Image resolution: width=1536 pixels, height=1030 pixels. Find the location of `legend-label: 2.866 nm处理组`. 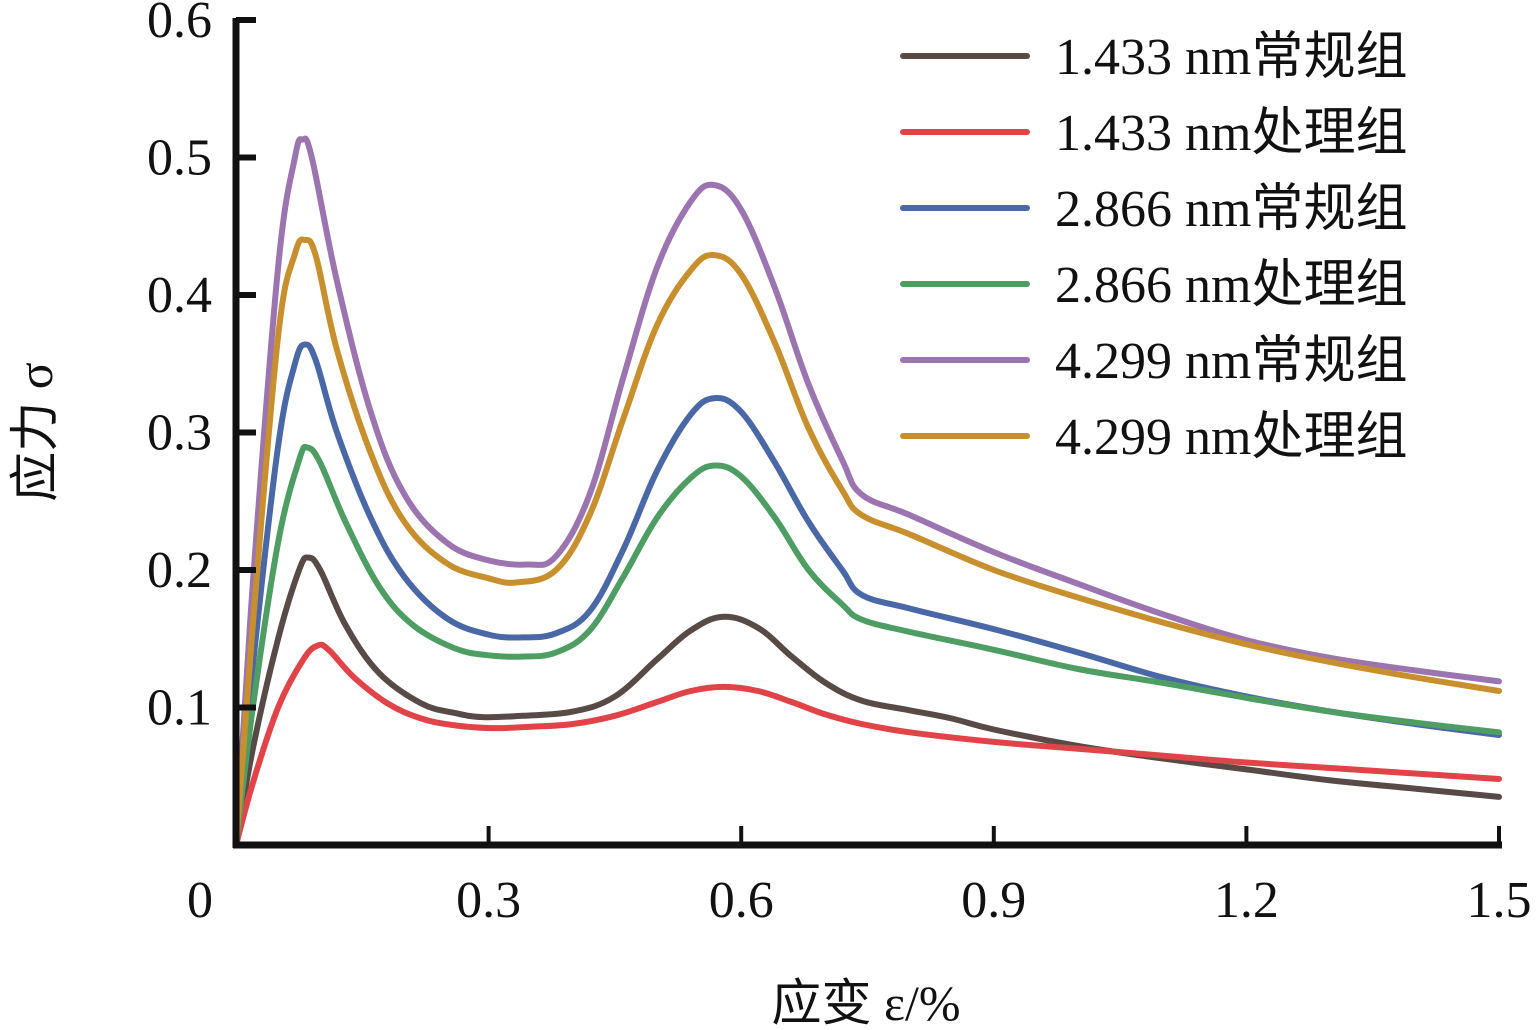

legend-label: 2.866 nm处理组 is located at coordinates (1231, 285).